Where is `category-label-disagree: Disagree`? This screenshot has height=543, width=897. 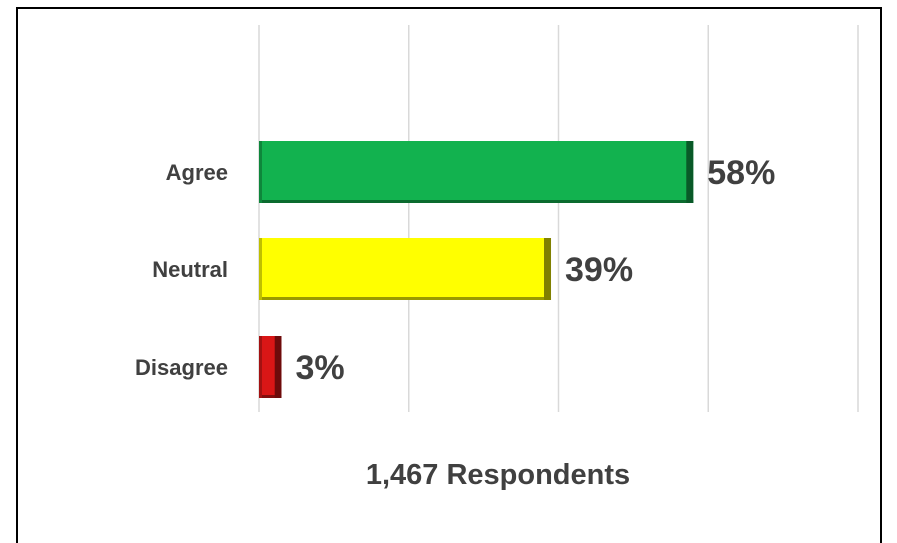
category-label-disagree: Disagree is located at coordinates (181, 367).